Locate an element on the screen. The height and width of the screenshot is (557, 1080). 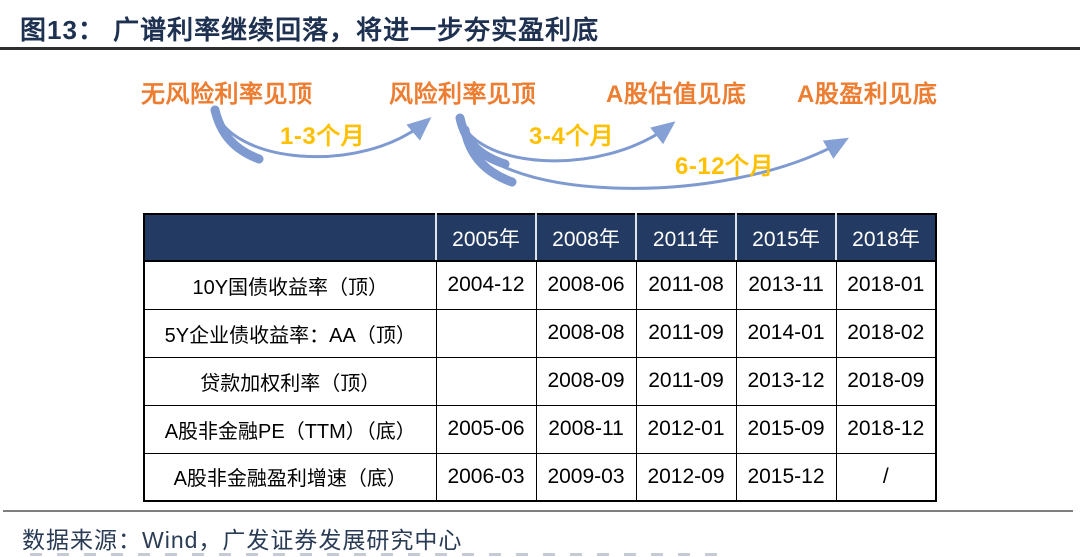
footer-divider is located at coordinates (538, 511).